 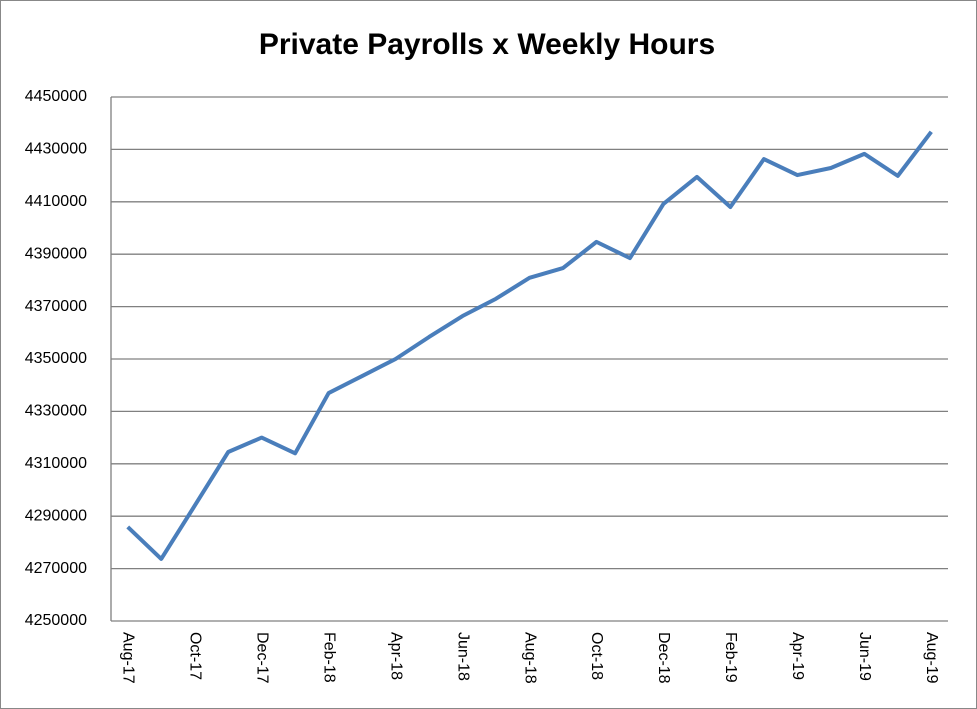 I want to click on x-tick-label: Feb-19, so click(x=730, y=657).